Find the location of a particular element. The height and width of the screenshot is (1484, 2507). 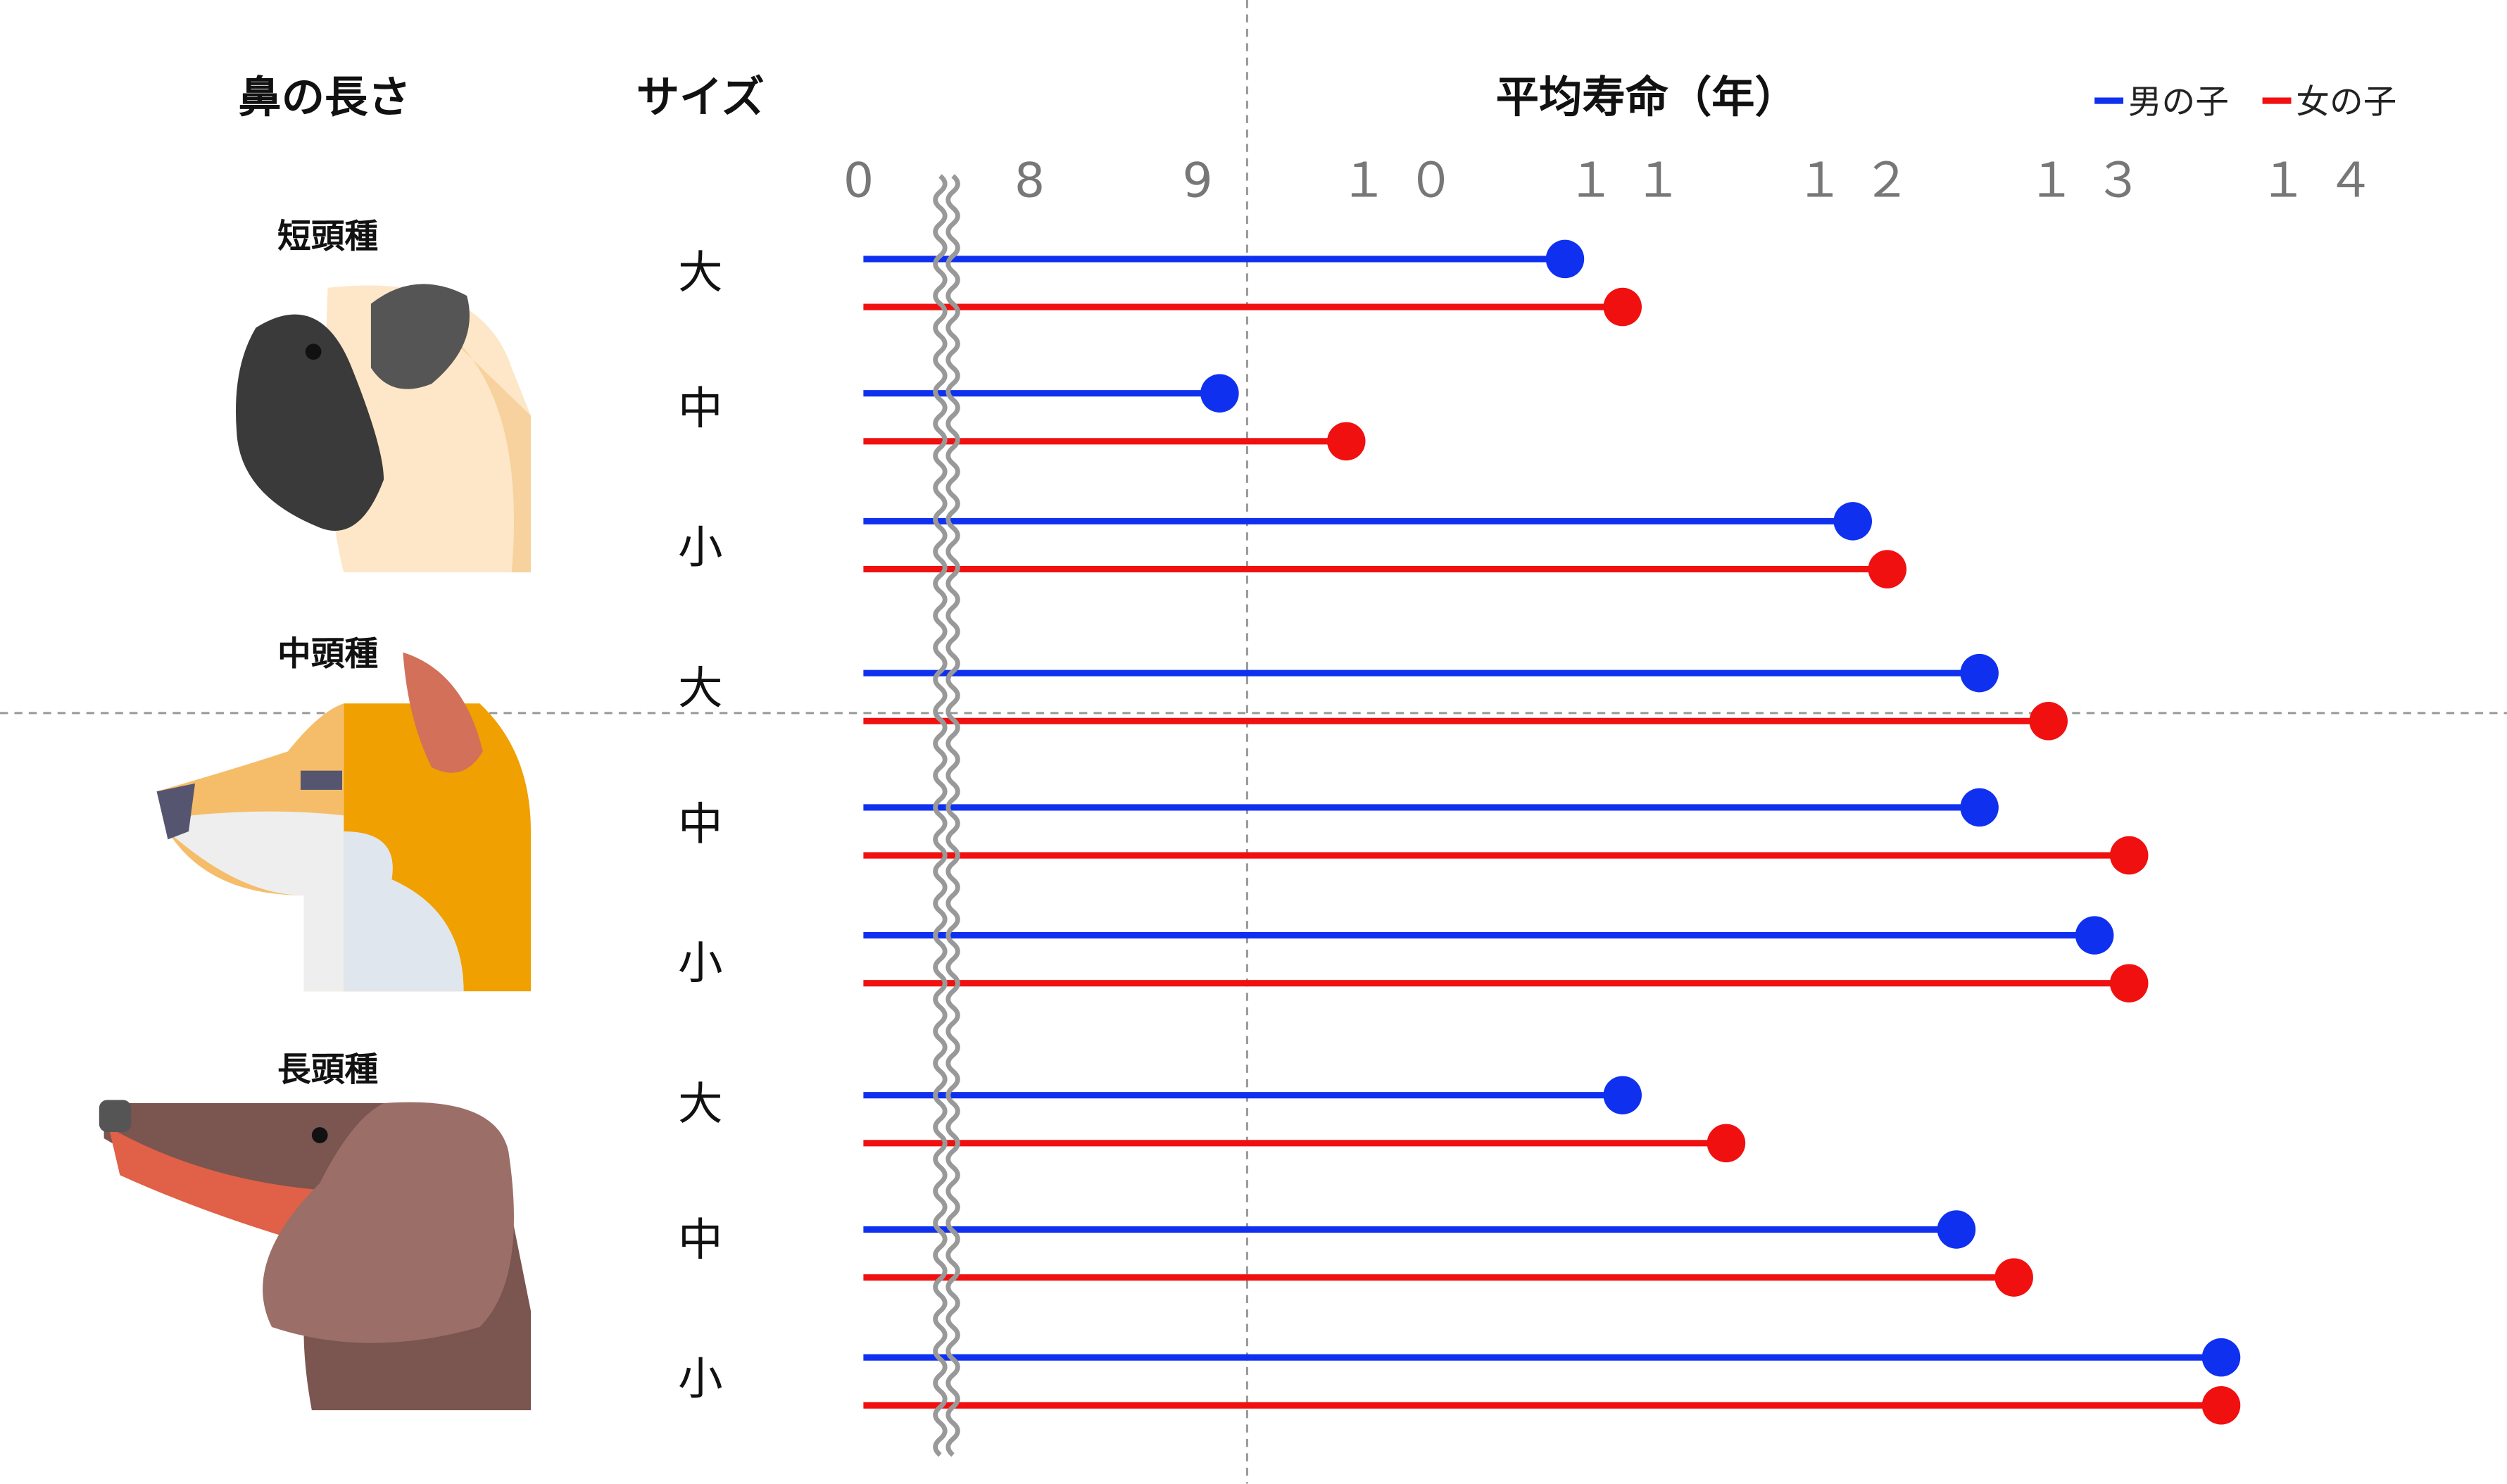

chart-title: 平均寿命（年） is located at coordinates (1647, 97).